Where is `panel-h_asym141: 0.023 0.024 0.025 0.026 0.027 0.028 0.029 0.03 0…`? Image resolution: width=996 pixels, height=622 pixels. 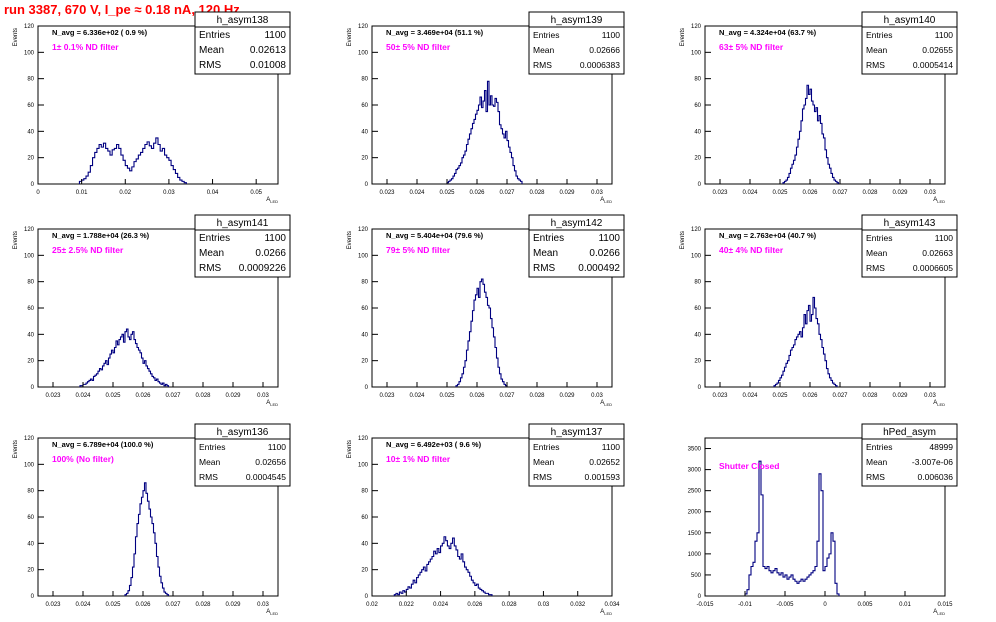 panel-h_asym141: 0.023 0.024 0.025 0.026 0.027 0.028 0.029 0.03 0… is located at coordinates (152, 310).